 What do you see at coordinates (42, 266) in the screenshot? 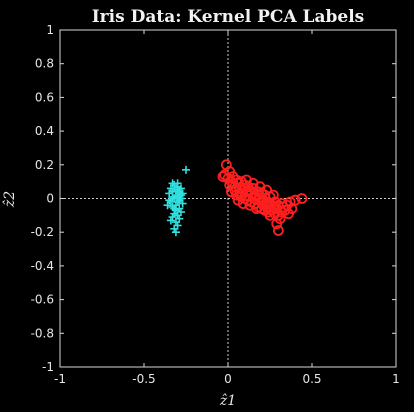
I see `y-tick-label: -0.4` at bounding box center [42, 266].